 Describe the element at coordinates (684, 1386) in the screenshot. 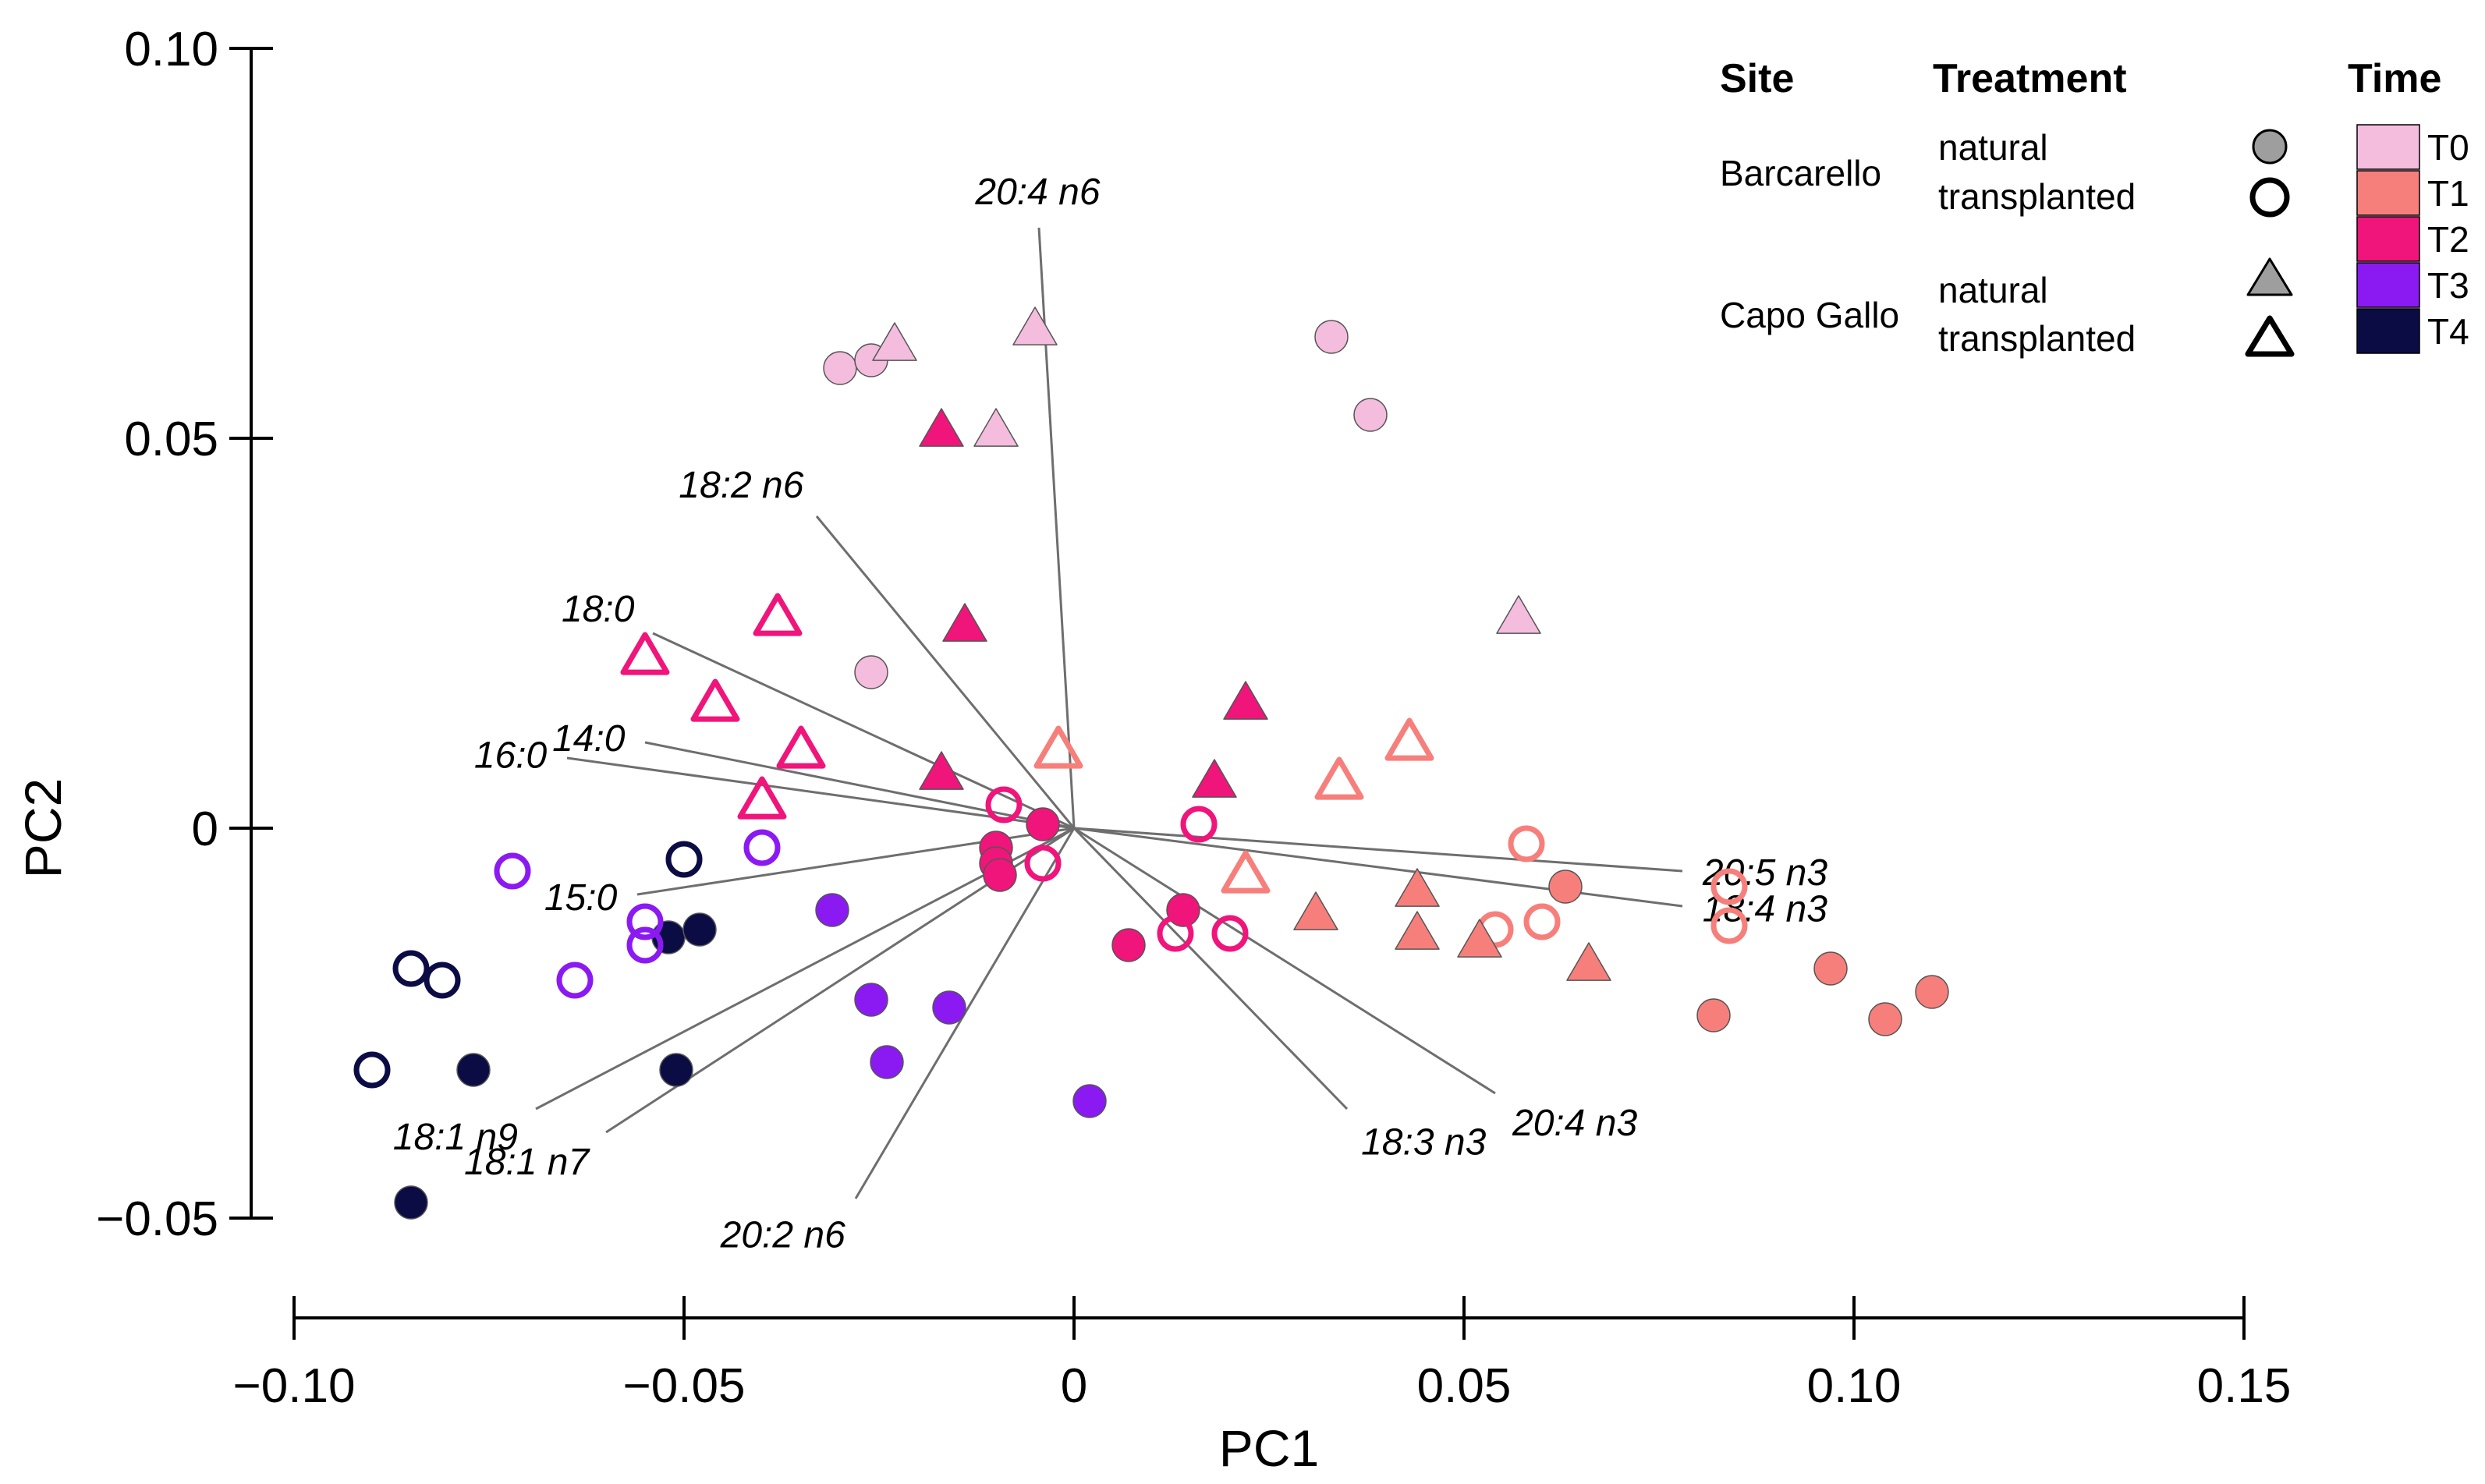

I see `x-tick-label: −0.05` at that location.